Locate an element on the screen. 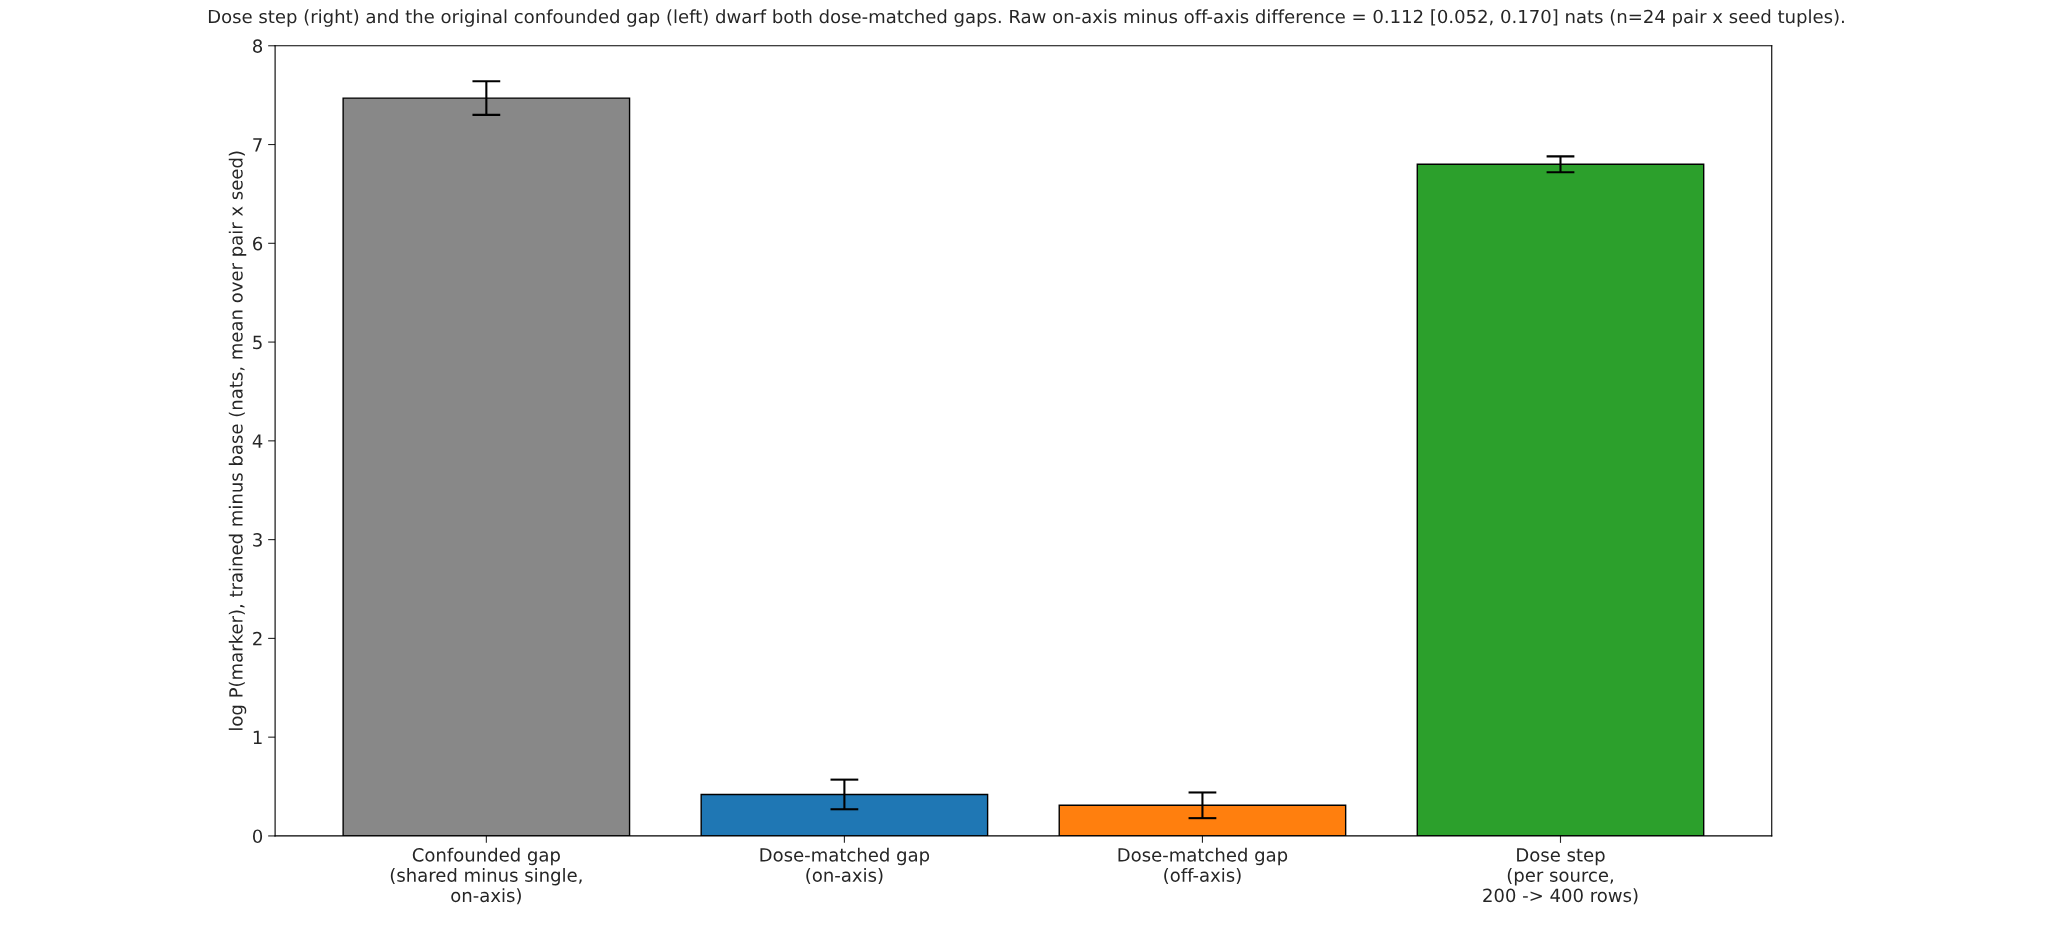 The height and width of the screenshot is (934, 2053). y-tick-label: 7 is located at coordinates (257, 145).